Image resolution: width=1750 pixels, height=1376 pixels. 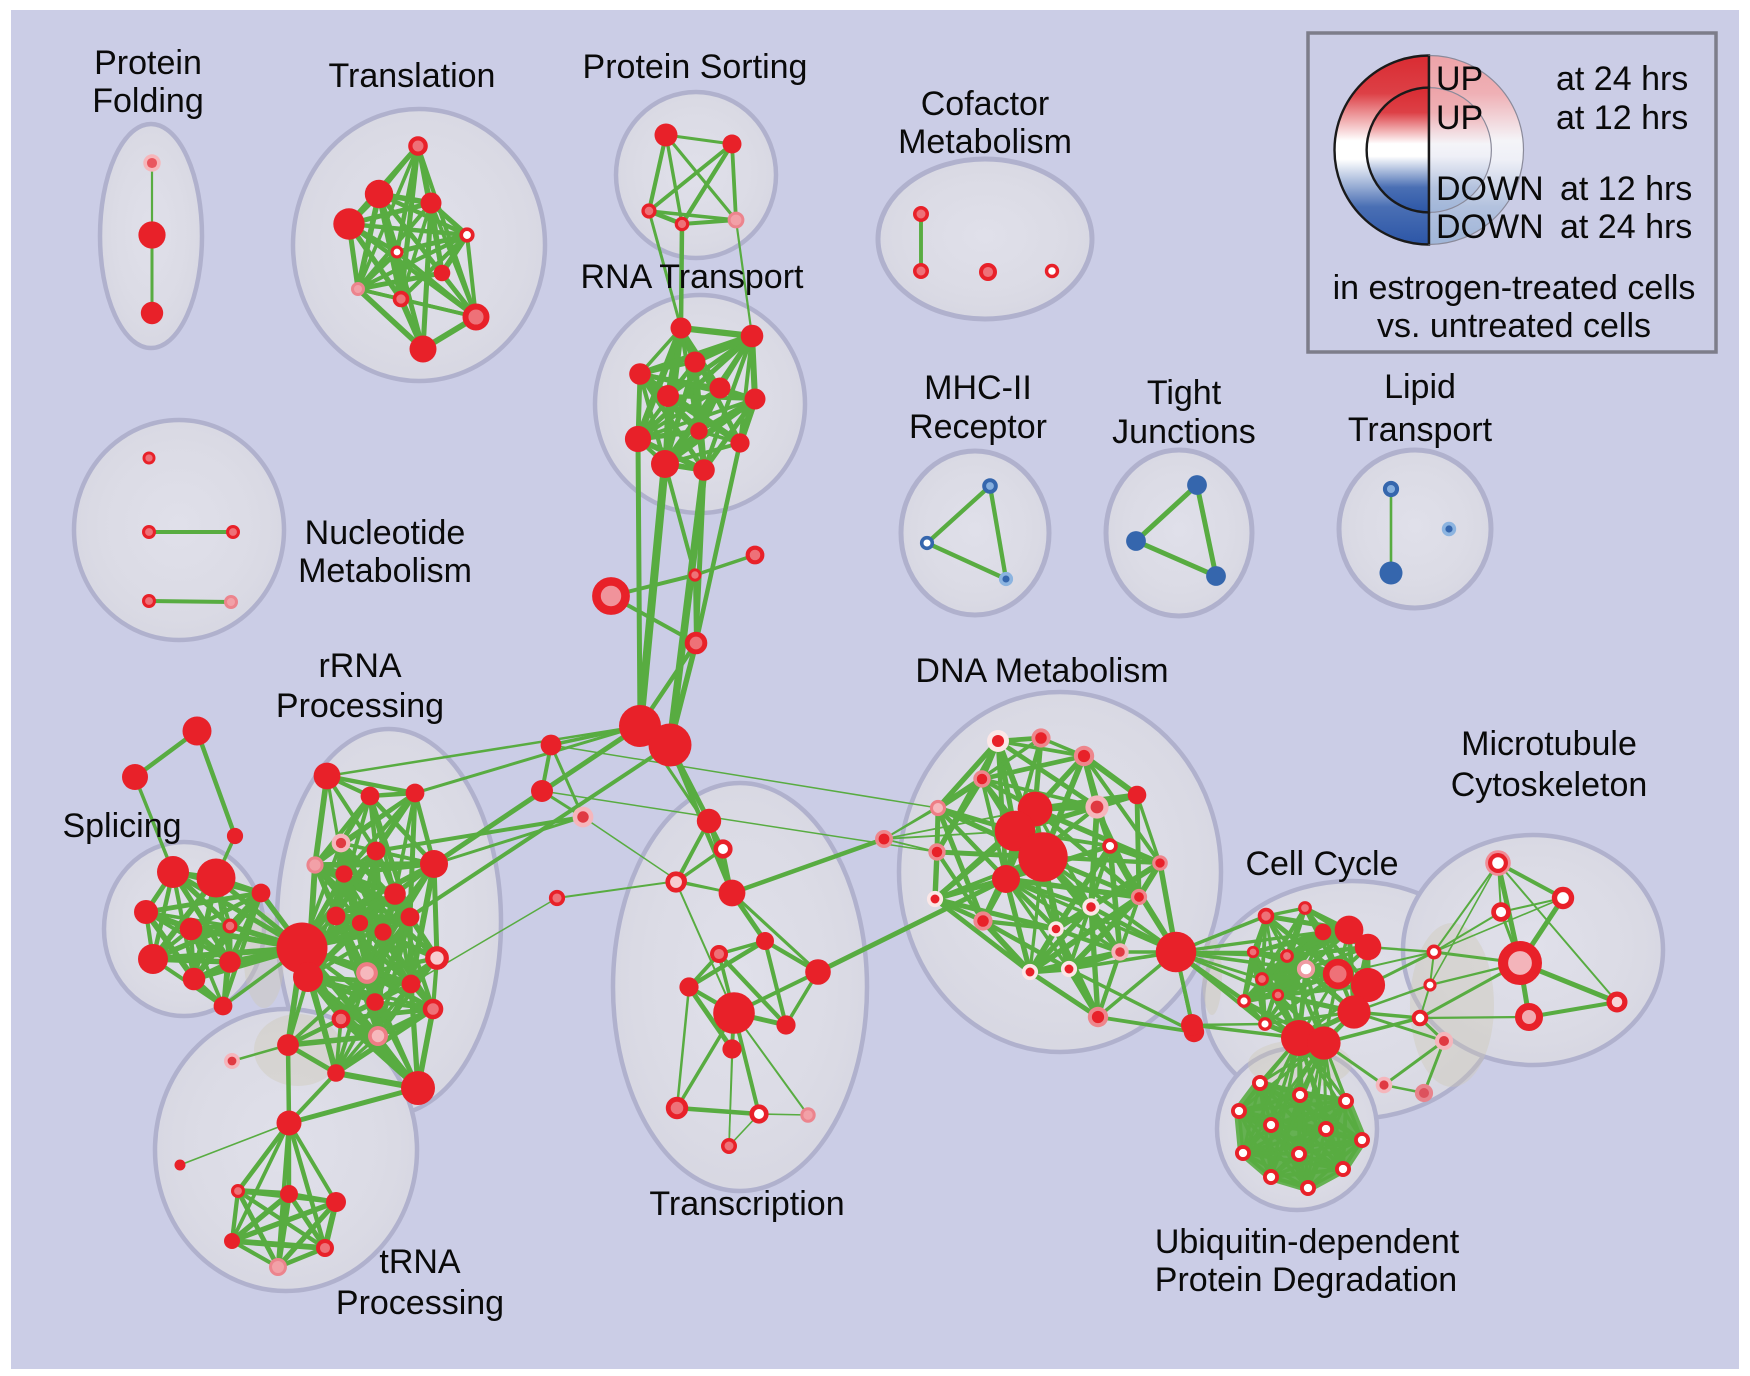 What do you see at coordinates (1184, 393) in the screenshot?
I see `svg-text: Tight` at bounding box center [1184, 393].